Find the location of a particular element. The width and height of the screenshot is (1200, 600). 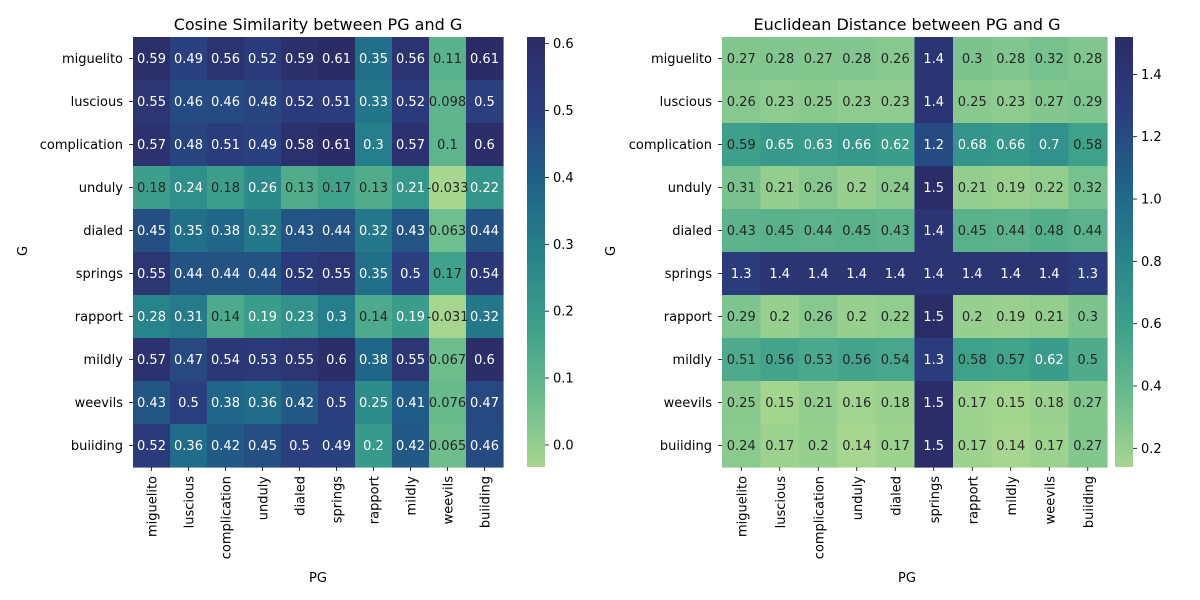

heatmap-cell-label: -0.031 is located at coordinates (448, 317).